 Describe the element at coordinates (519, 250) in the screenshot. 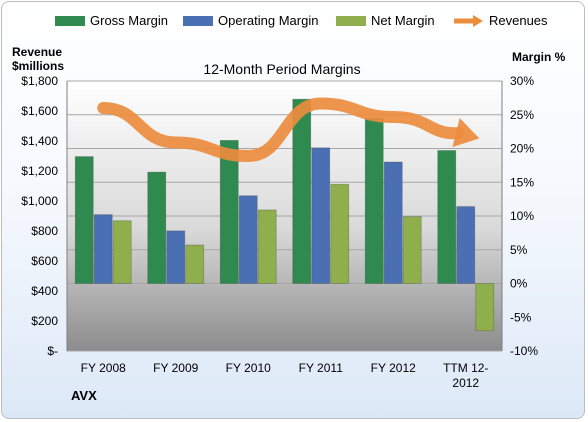

I see `right-tick-label: 5%` at that location.